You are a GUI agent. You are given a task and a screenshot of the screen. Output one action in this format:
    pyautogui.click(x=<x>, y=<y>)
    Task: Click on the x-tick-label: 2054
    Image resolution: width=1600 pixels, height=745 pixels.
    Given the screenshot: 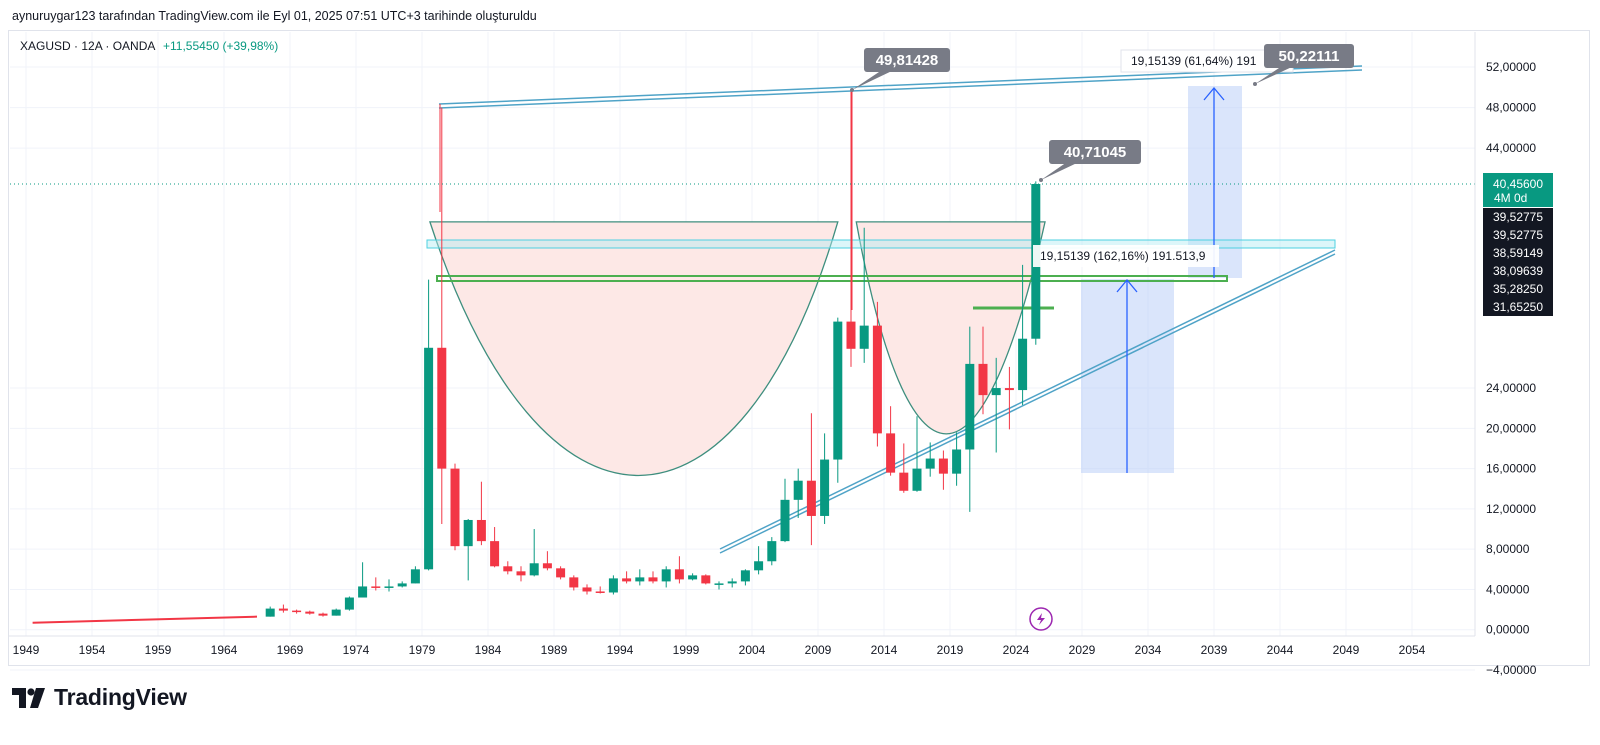 What is the action you would take?
    pyautogui.click(x=1412, y=650)
    